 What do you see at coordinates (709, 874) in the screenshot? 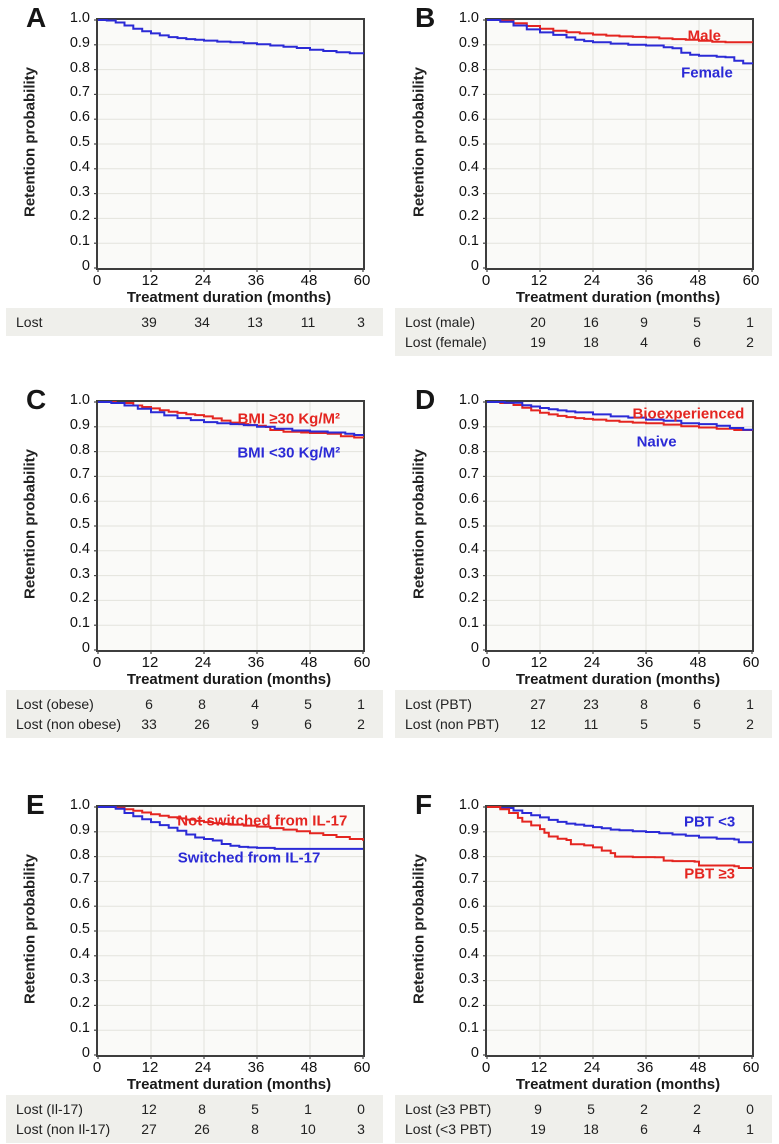
I see `legend-label: PBT ≥3` at bounding box center [709, 874].